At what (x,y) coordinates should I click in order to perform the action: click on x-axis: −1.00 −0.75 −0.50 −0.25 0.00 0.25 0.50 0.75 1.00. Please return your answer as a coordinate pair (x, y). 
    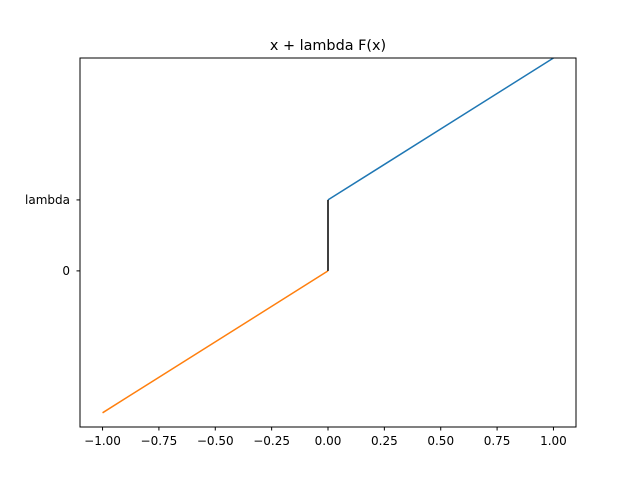
    Looking at the image, I should click on (325, 437).